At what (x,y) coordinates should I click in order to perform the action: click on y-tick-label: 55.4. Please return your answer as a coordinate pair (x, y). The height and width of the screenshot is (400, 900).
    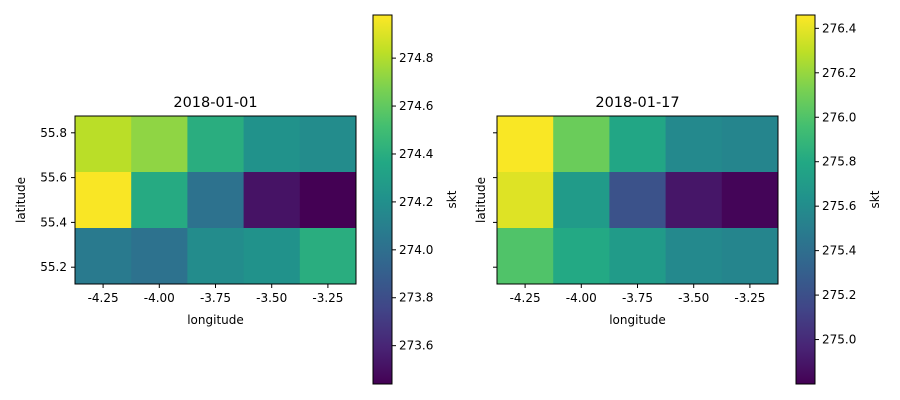
    Looking at the image, I should click on (53, 222).